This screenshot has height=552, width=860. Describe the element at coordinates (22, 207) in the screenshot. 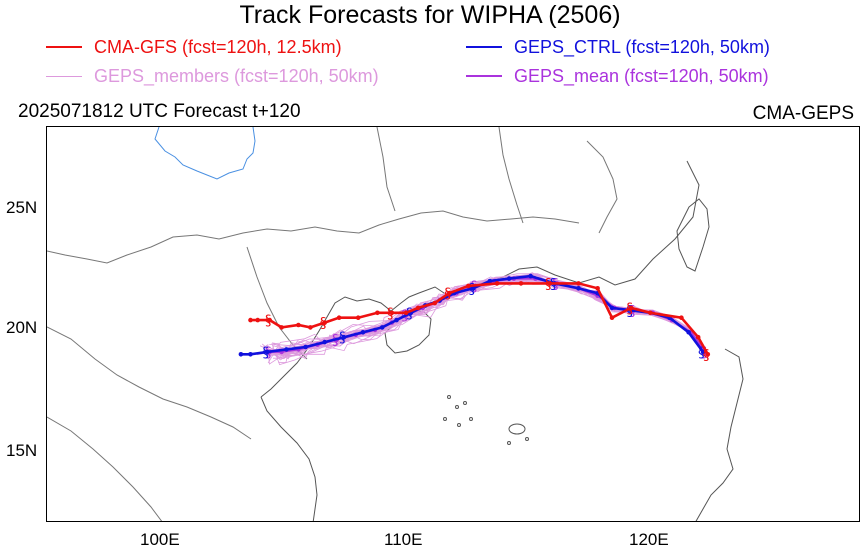

I see `lat-tick-25n: 25N` at that location.